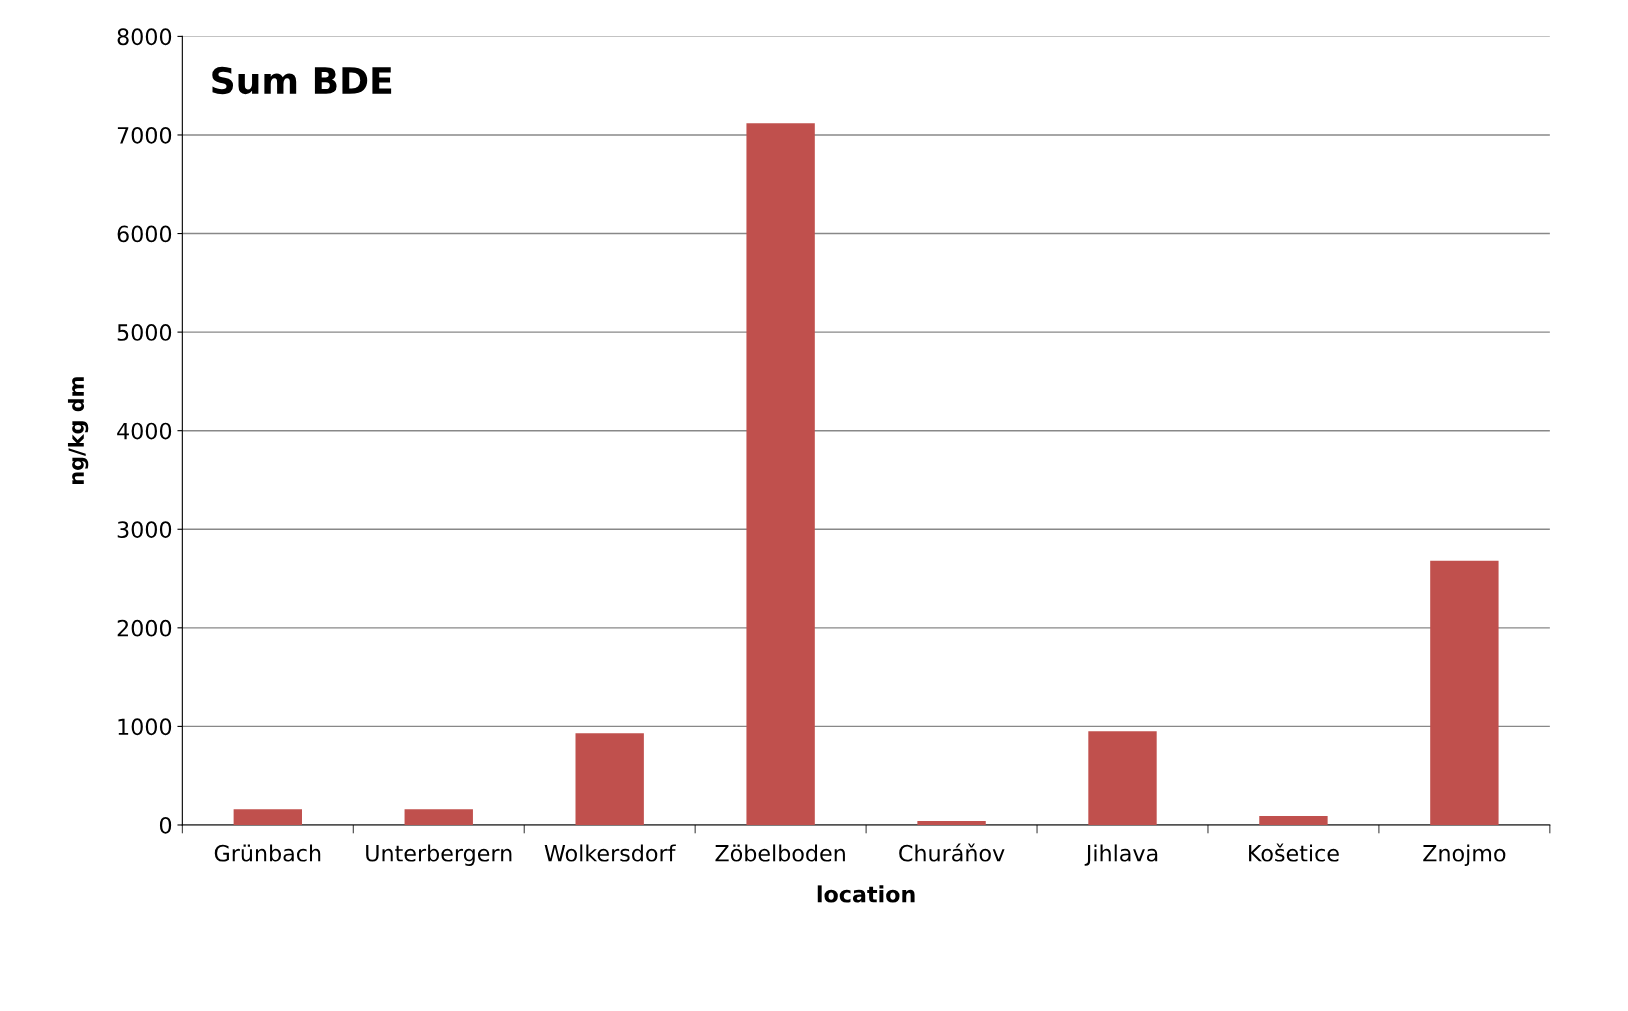 This screenshot has height=1011, width=1628. Describe the element at coordinates (302, 80) in the screenshot. I see `text: Sum BDE` at that location.